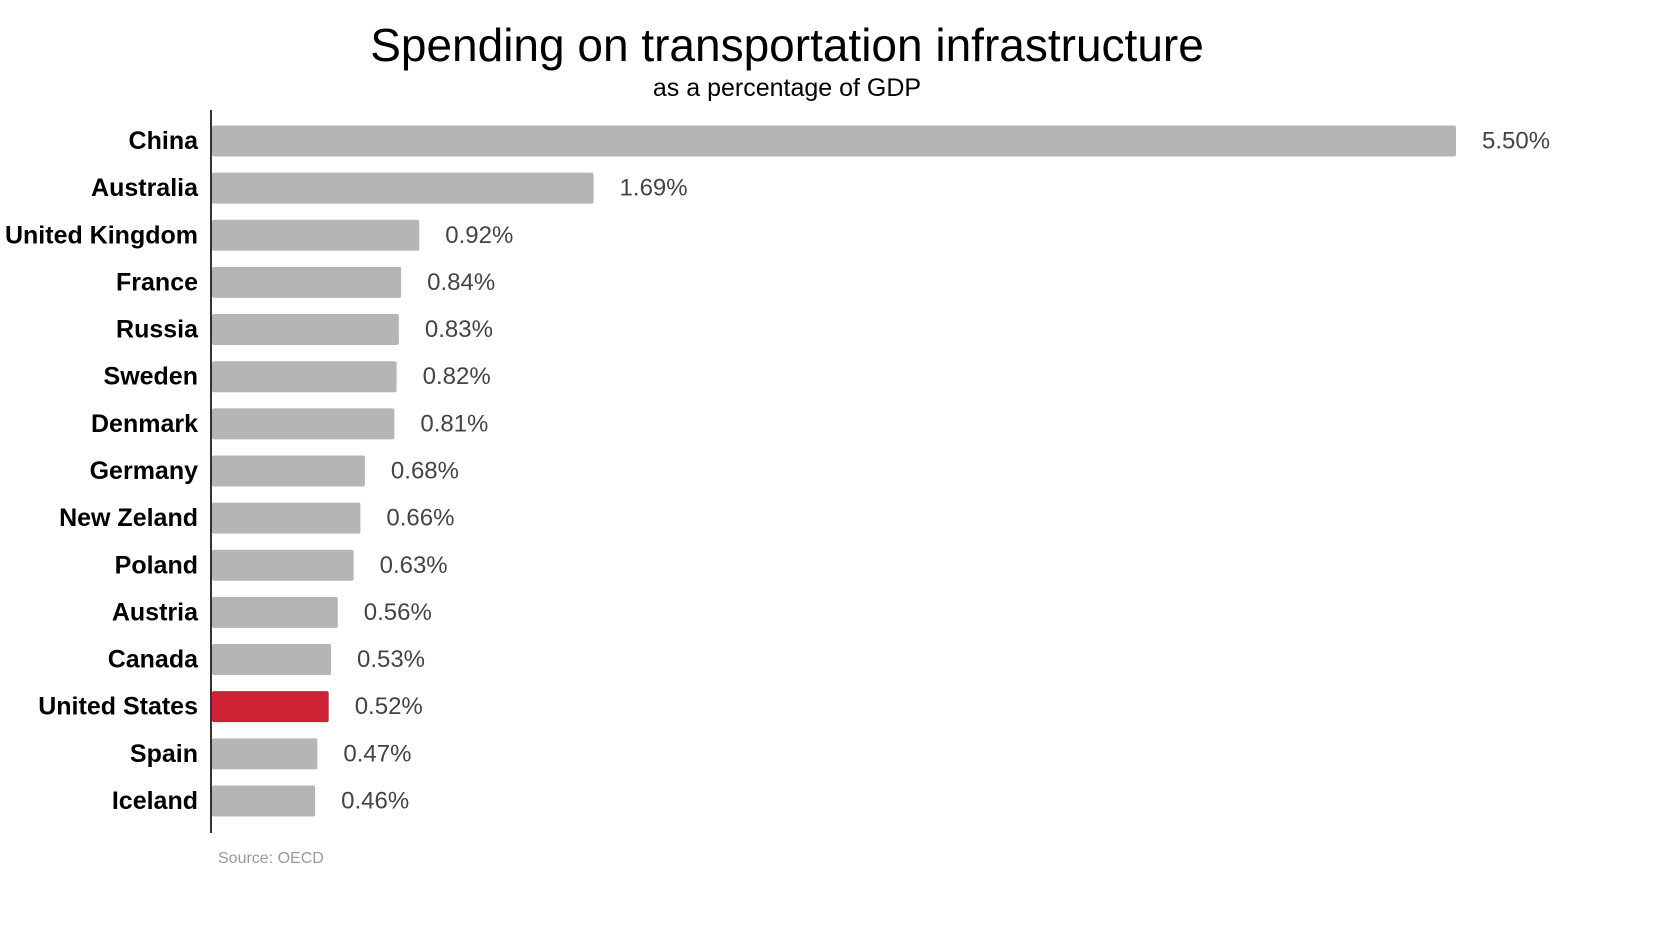 Image resolution: width=1669 pixels, height=931 pixels. I want to click on value-label: 0.46%, so click(375, 800).